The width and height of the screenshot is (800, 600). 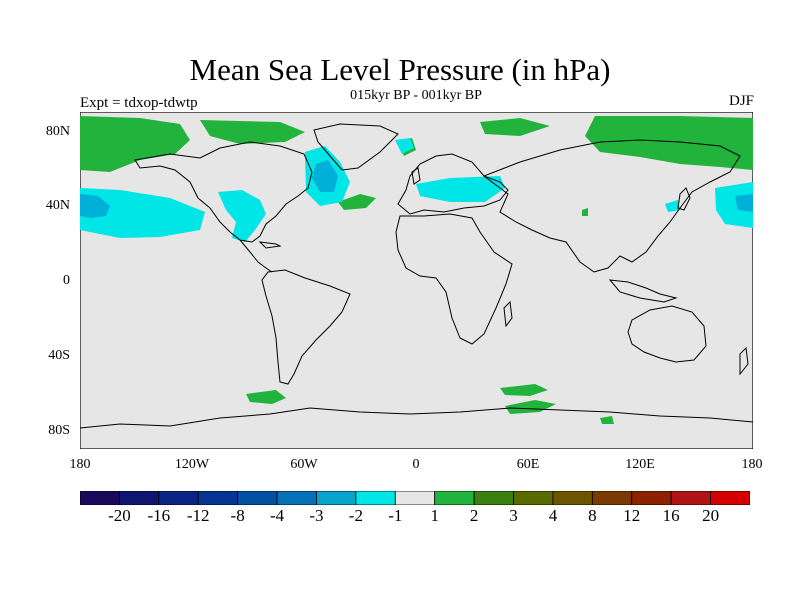 What do you see at coordinates (744, 203) in the screenshot?
I see `cyan-core-north-pacific-east` at bounding box center [744, 203].